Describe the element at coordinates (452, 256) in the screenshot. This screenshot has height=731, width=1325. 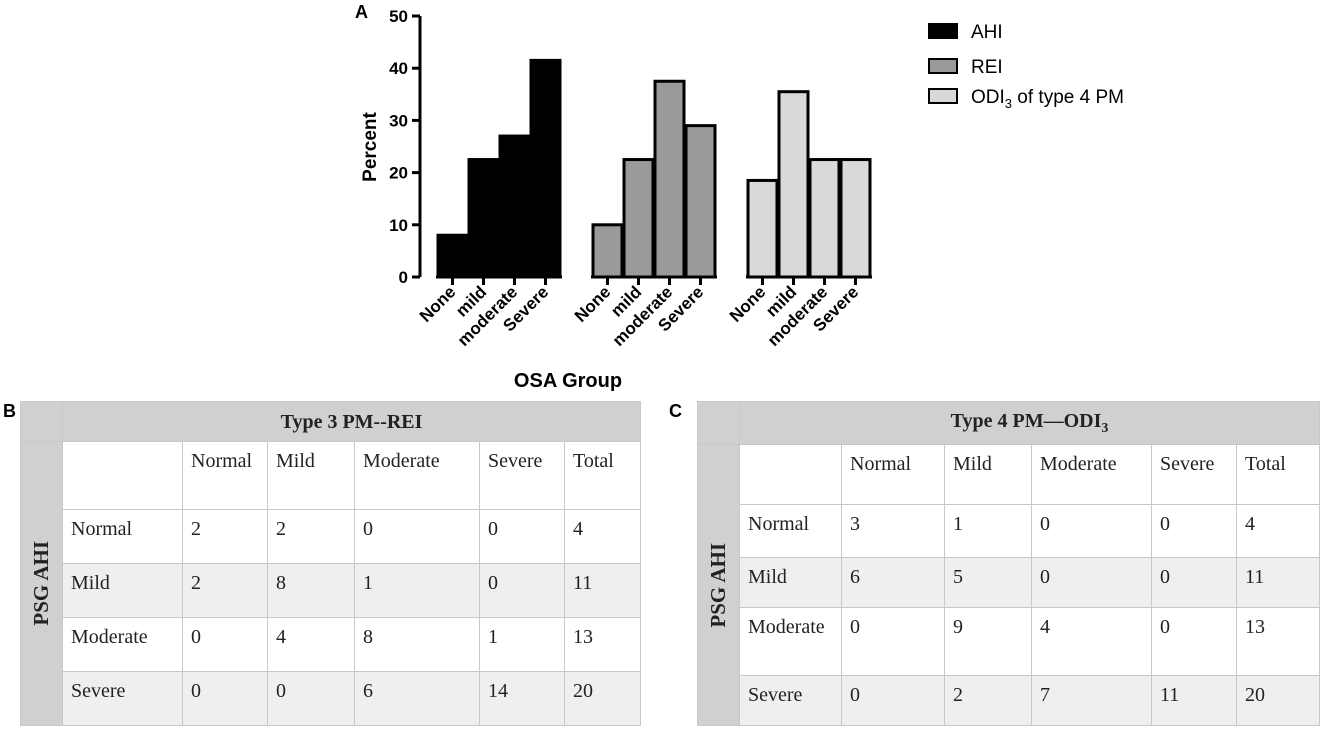
I see `bar-ahi-none` at that location.